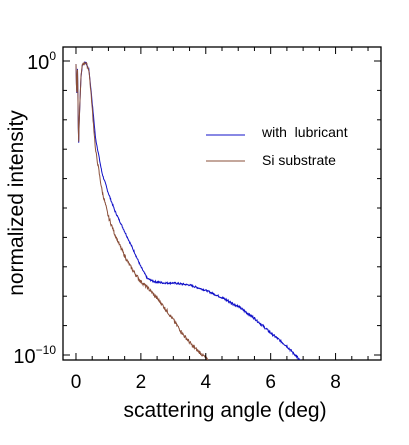 The width and height of the screenshot is (409, 445). I want to click on x-tick-label: 0, so click(76, 382).